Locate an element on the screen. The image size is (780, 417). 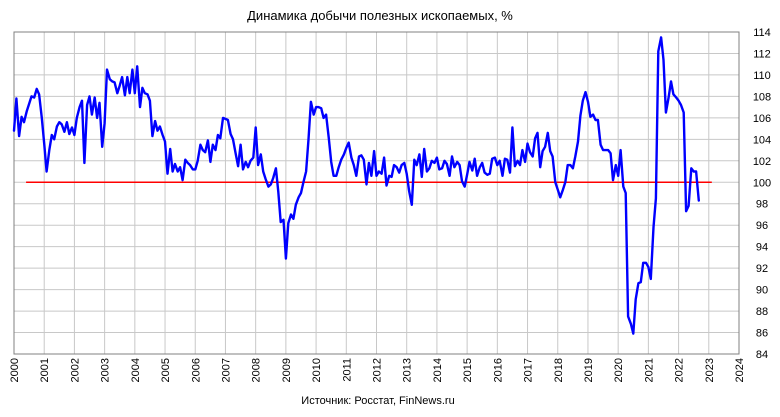
y-tick-label: 104 is located at coordinates (762, 140).